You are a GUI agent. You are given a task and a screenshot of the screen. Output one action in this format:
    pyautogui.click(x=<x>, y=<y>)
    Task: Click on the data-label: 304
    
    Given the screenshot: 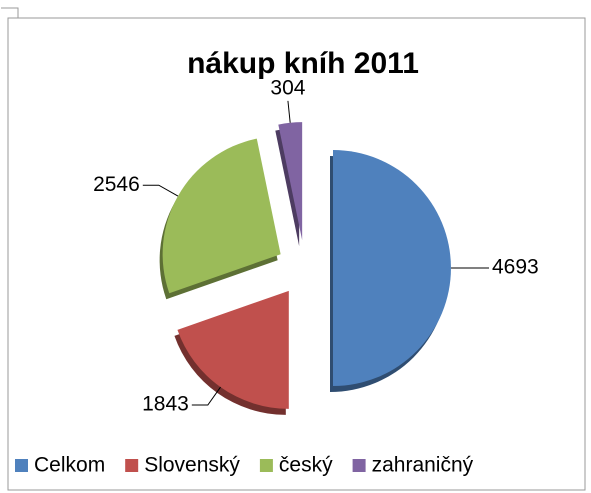 What is the action you would take?
    pyautogui.click(x=287, y=87)
    